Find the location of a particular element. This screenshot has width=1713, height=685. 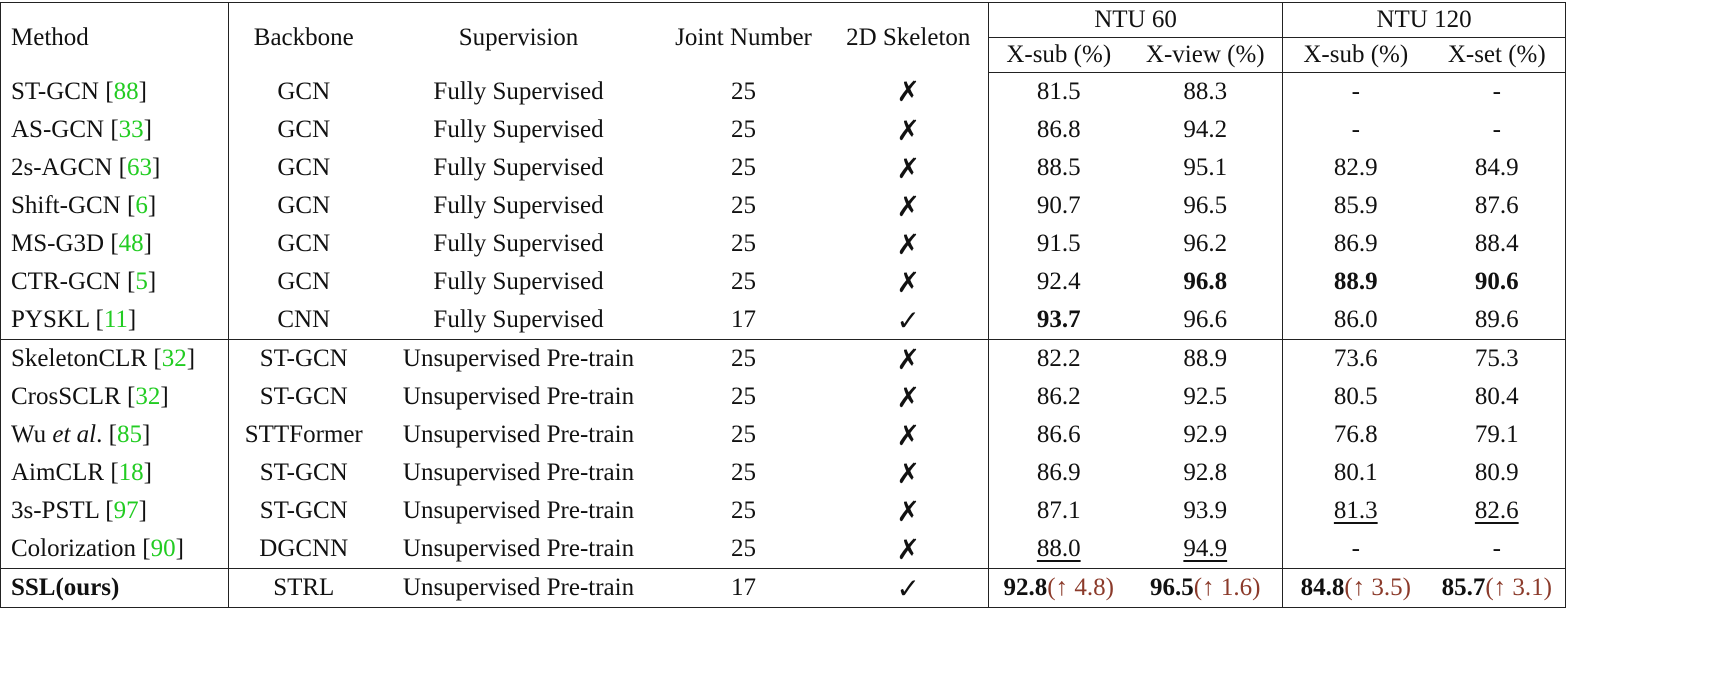

method-name: AimCLR is located at coordinates (58, 472).